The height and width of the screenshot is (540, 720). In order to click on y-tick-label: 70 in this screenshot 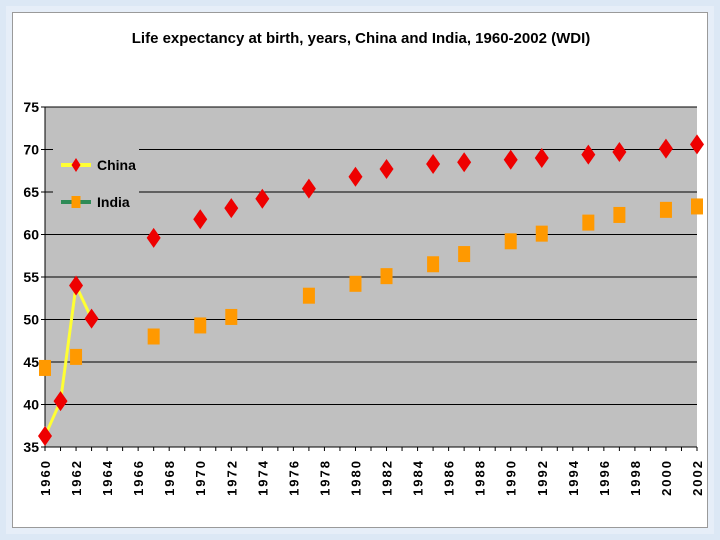, I will do `click(31, 150)`.